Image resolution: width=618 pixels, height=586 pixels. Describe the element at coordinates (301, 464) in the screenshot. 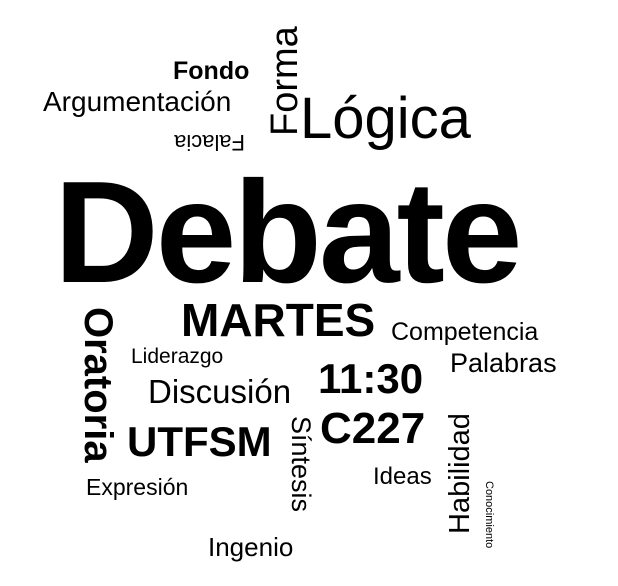

I see `word-sintesis: Síntesis` at that location.